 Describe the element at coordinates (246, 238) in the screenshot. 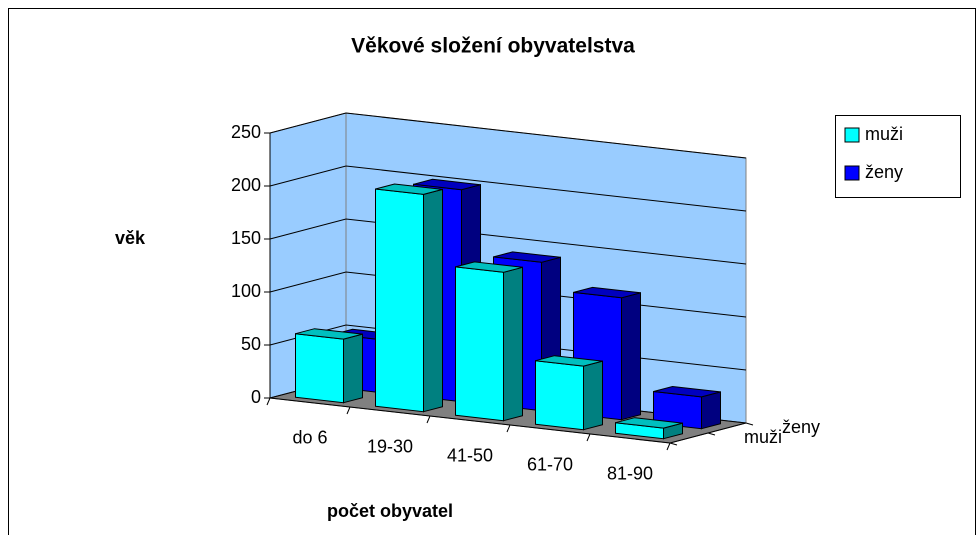

I see `y-tick-label: 150` at that location.